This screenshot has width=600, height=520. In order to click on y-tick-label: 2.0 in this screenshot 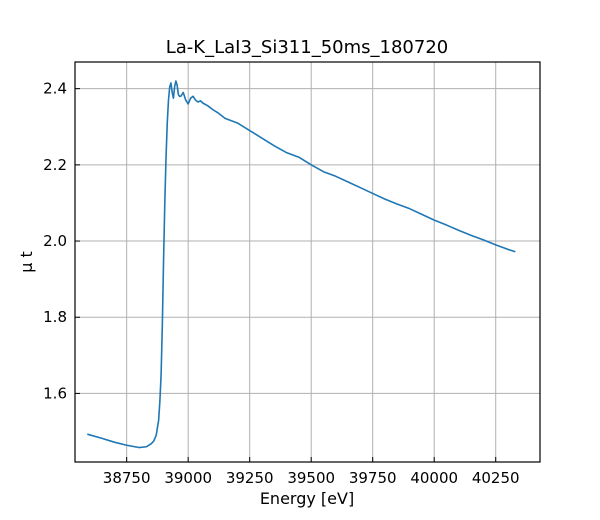, I will do `click(55, 241)`.